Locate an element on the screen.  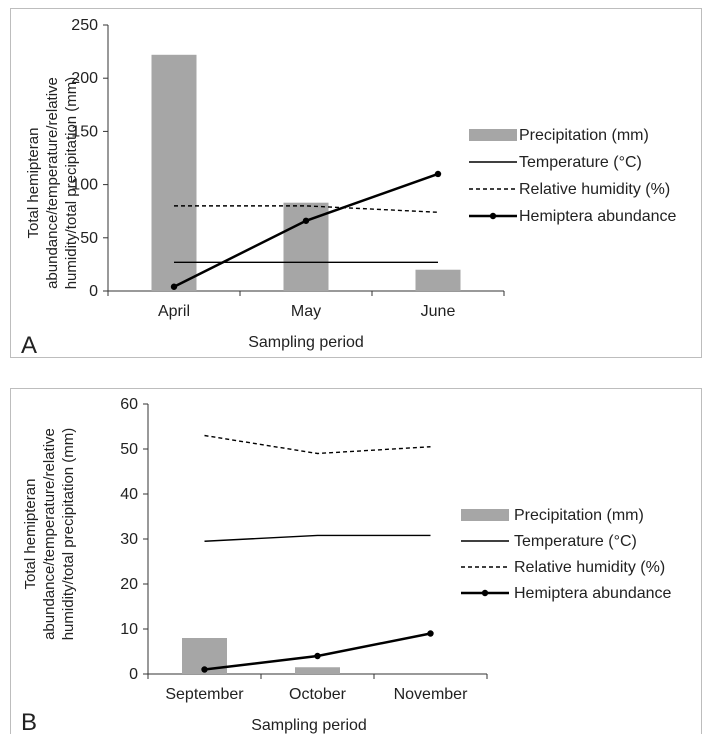
chart-a-x-axis-label: Sampling period is located at coordinates (306, 342).